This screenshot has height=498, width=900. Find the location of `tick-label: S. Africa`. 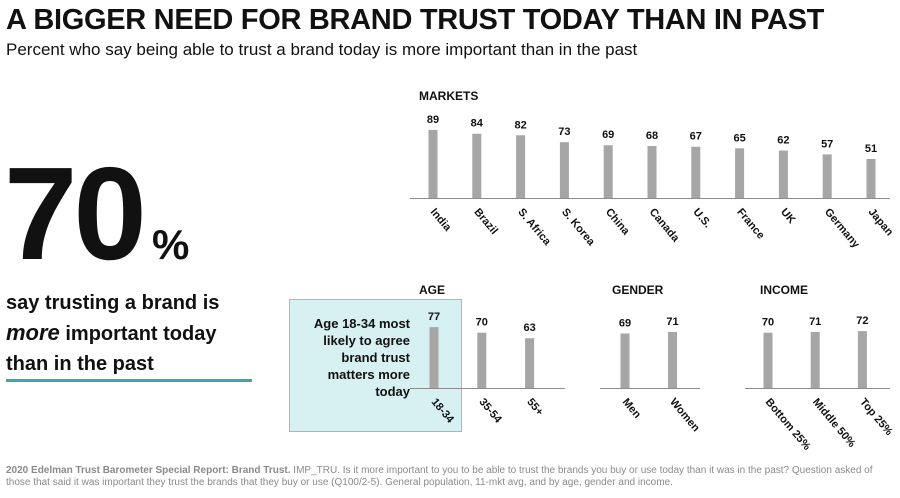

tick-label: S. Africa is located at coordinates (534, 227).